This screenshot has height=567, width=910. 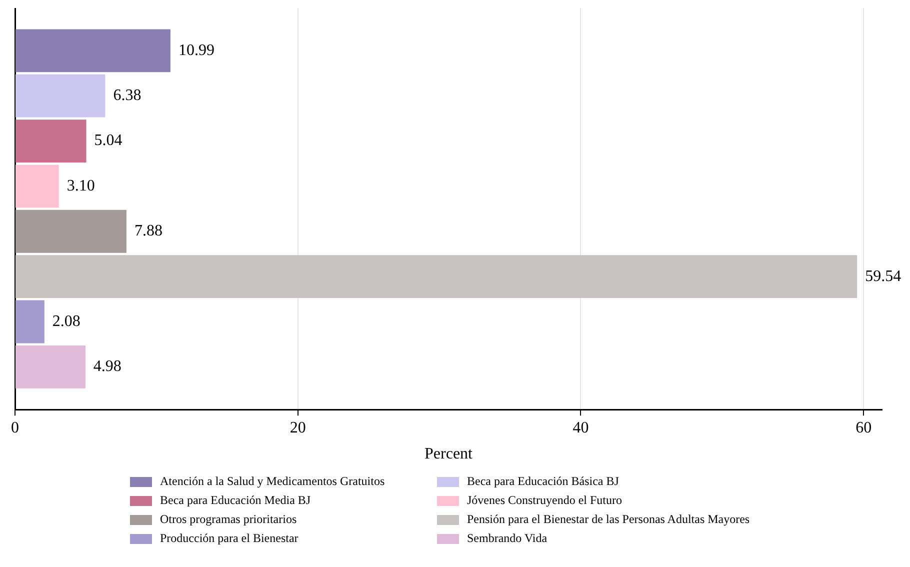 I want to click on legend-label: Jóvenes Construyendo el Futuro, so click(x=544, y=500).